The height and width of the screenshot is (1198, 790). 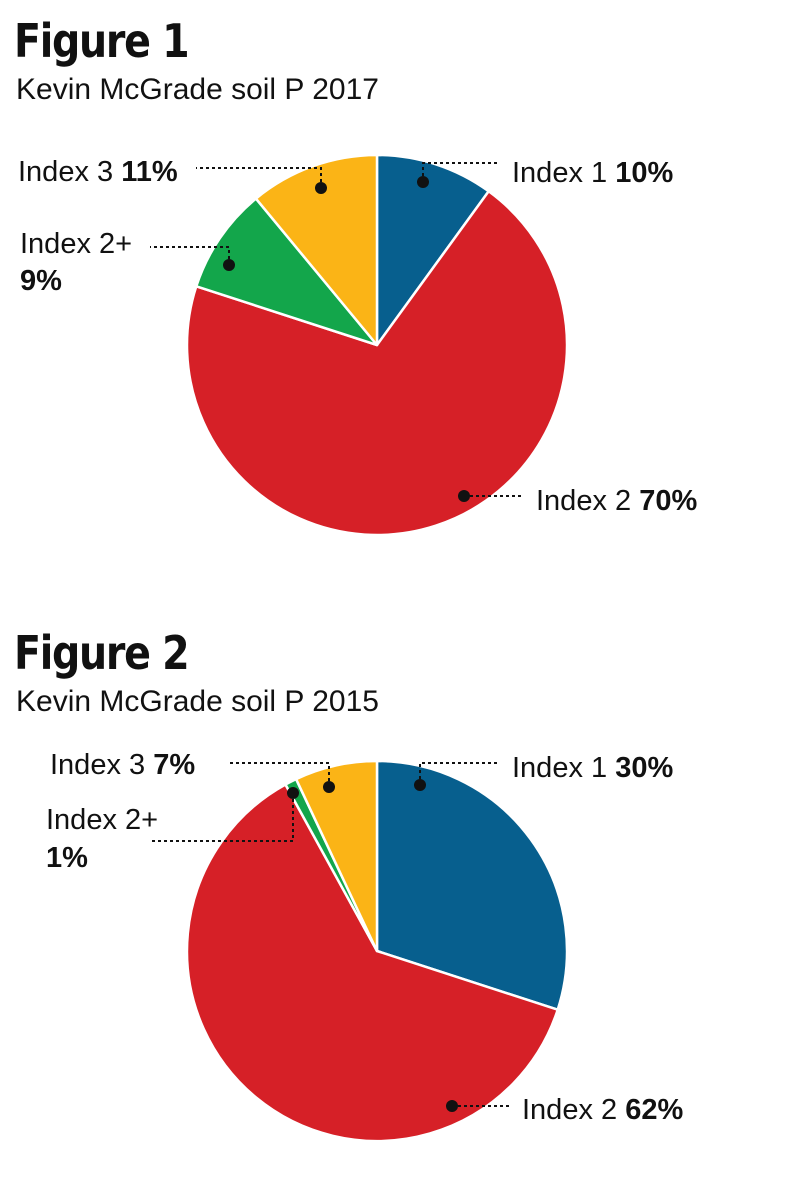 I want to click on pie-slice-index-2-plus, so click(x=287, y=272).